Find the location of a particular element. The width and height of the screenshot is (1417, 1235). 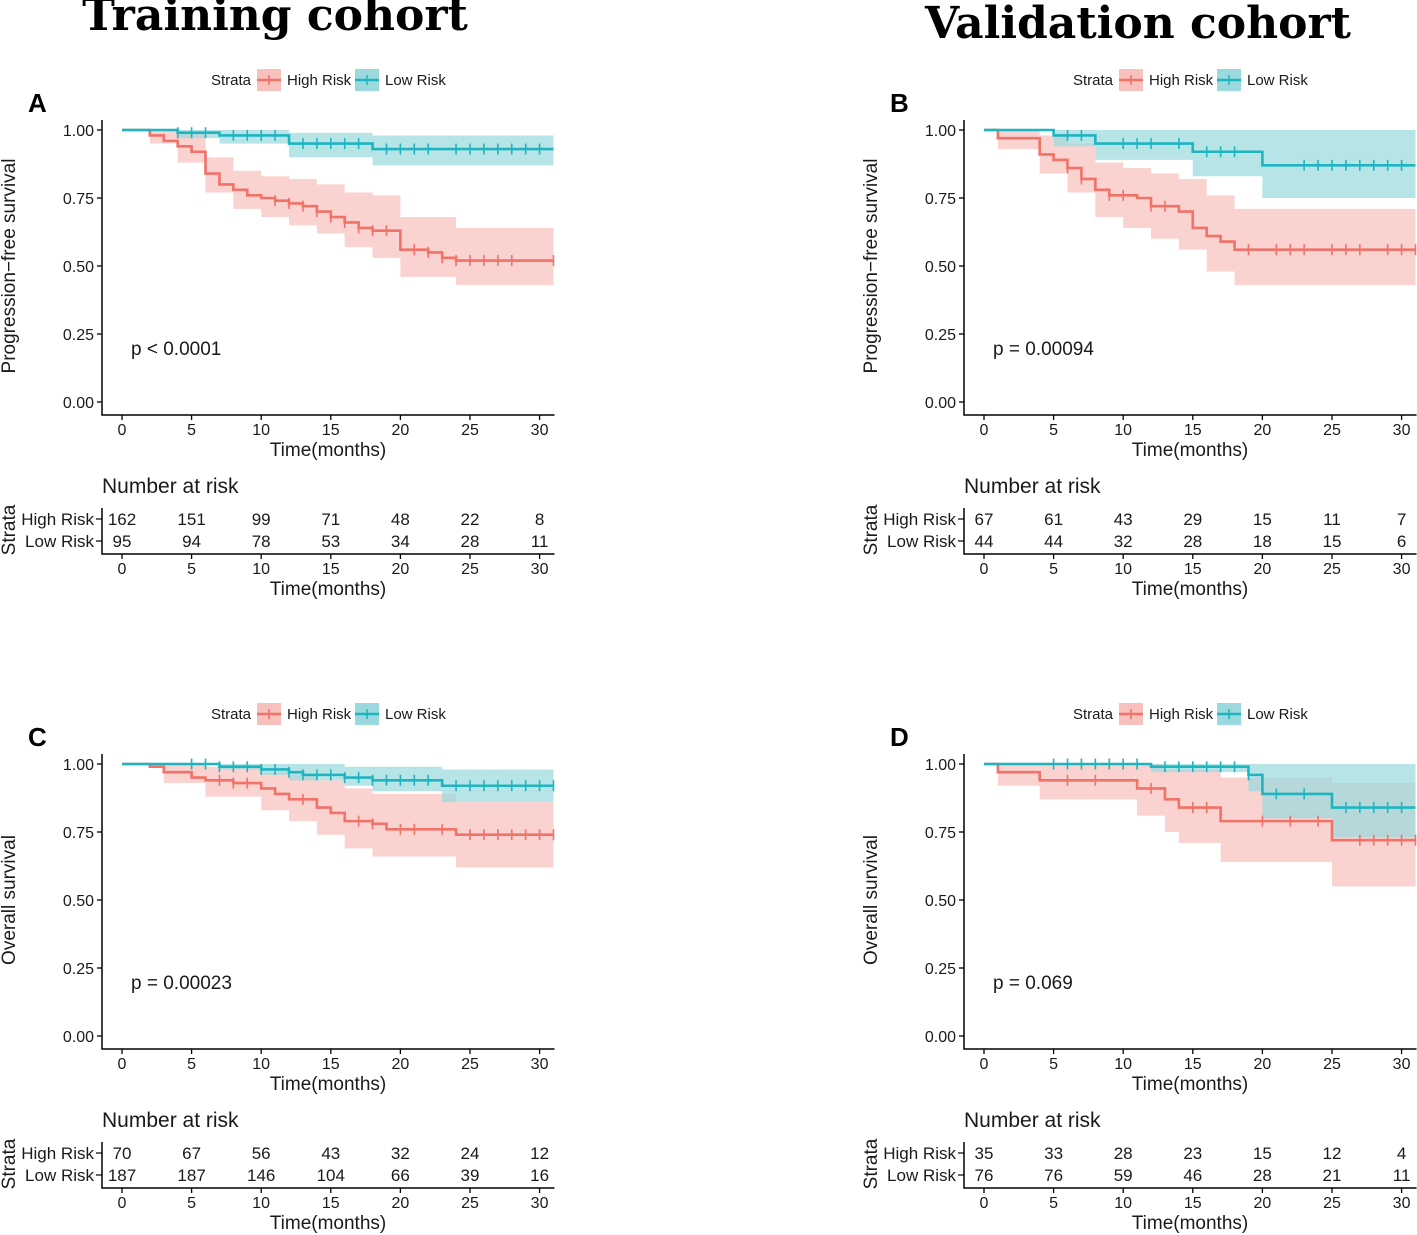

panel-label: A is located at coordinates (37, 103).